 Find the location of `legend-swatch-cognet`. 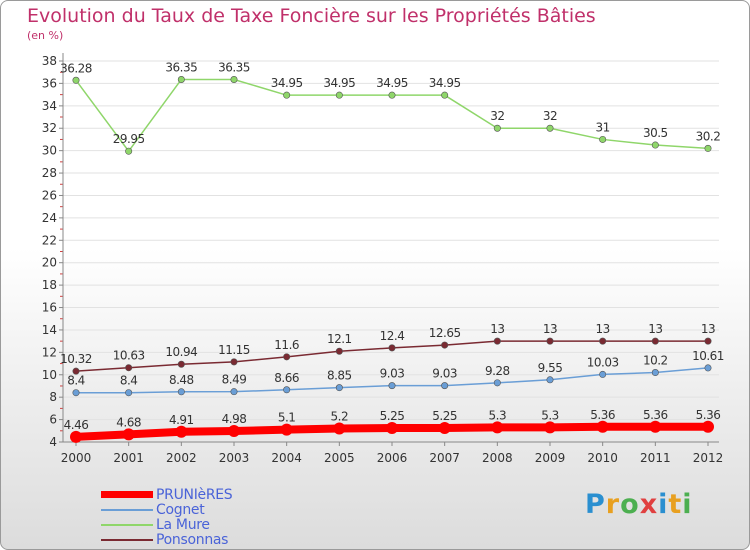

legend-swatch-cognet is located at coordinates (127, 509).